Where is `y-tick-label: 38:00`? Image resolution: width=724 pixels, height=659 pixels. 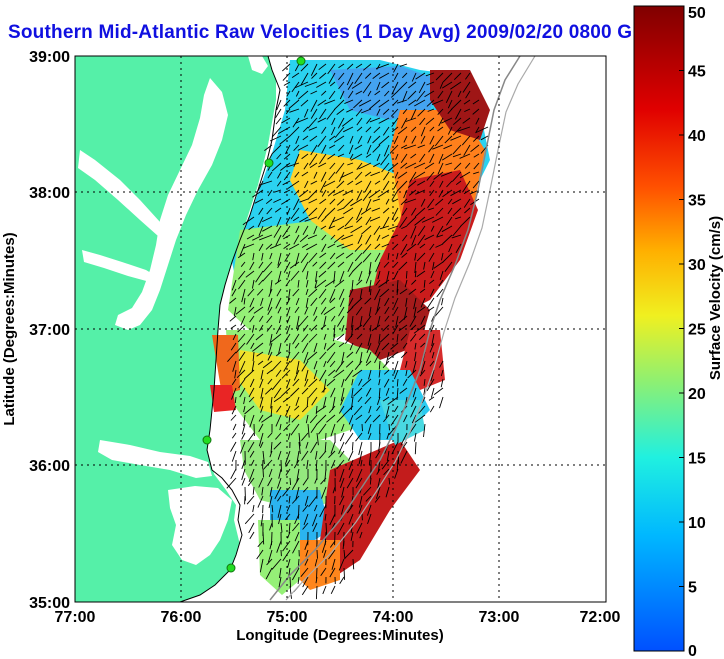 y-tick-label: 38:00 is located at coordinates (49, 193).